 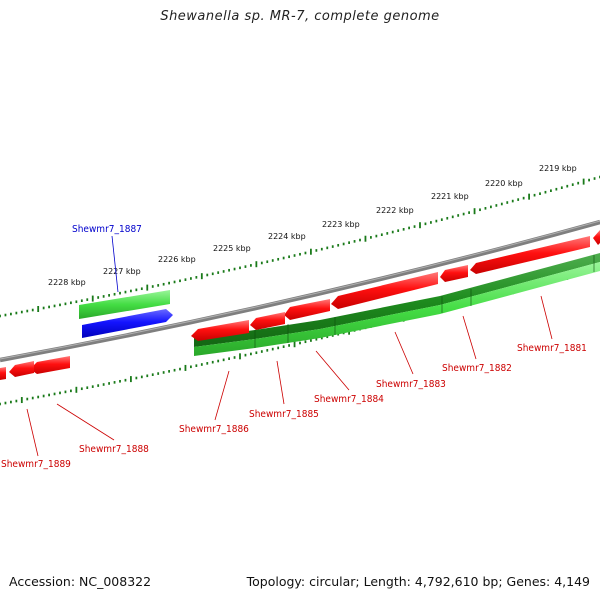 What do you see at coordinates (214, 429) in the screenshot?
I see `gene-label-1886: Shewmr7_1886` at bounding box center [214, 429].